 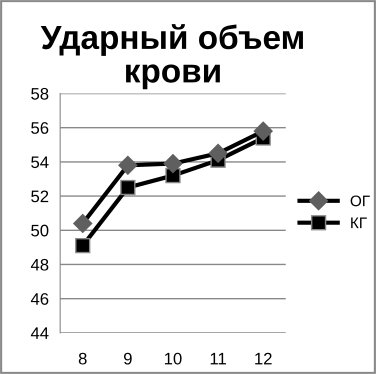 What do you see at coordinates (39, 128) in the screenshot?
I see `y-tick-label: 56` at bounding box center [39, 128].